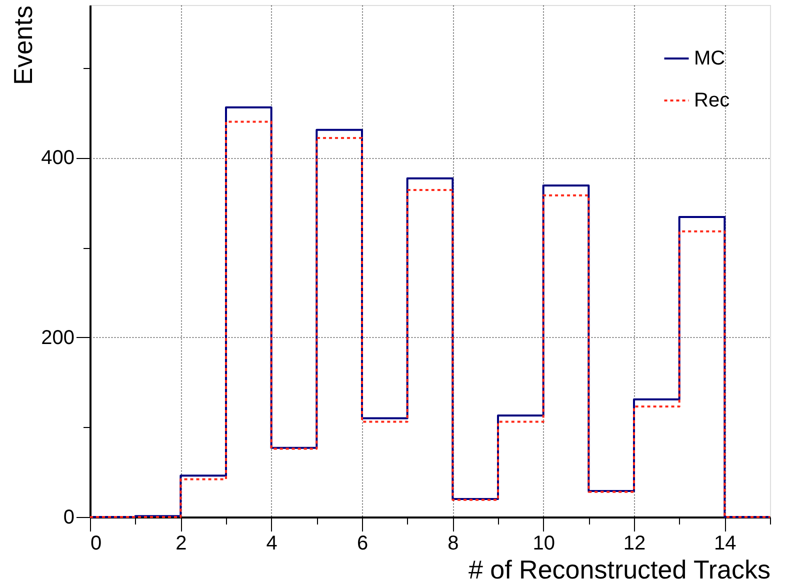 Image resolution: width=788 pixels, height=588 pixels. I want to click on x-tick-label: 0, so click(96, 543).